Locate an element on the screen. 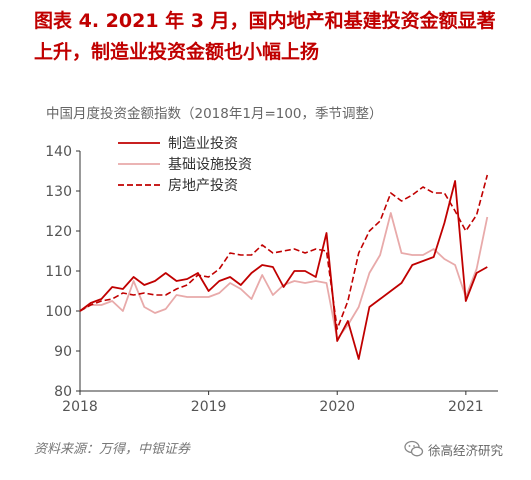 The height and width of the screenshot is (480, 531). chart-subtitle: 中国月度投资金额指数（2018年1月=100，季节调整） is located at coordinates (214, 114).